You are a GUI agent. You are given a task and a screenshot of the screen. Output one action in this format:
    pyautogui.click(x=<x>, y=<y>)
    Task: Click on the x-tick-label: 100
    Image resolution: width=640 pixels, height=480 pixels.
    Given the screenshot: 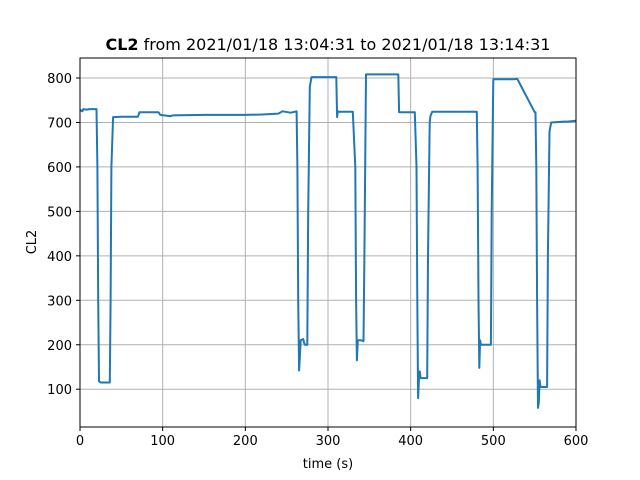 What is the action you would take?
    pyautogui.click(x=162, y=441)
    